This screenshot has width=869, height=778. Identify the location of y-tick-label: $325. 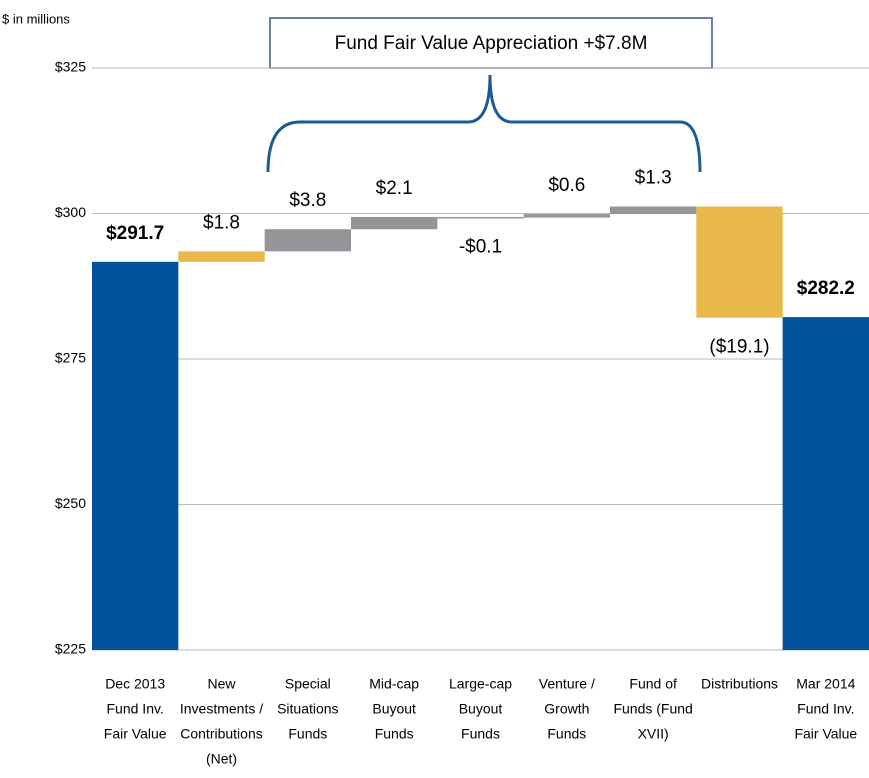
(70, 67).